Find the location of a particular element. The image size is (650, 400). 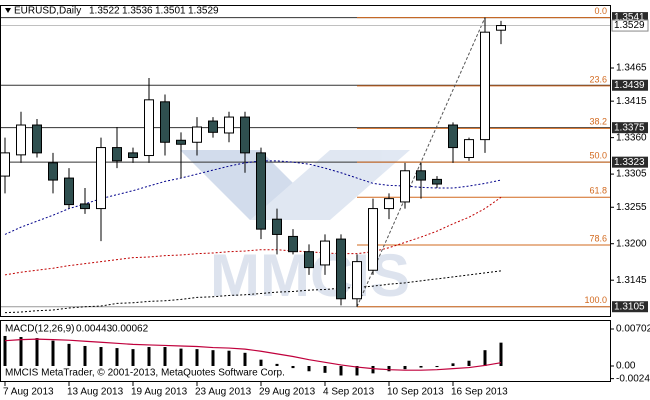

fib-label: 50.0 is located at coordinates (598, 156).